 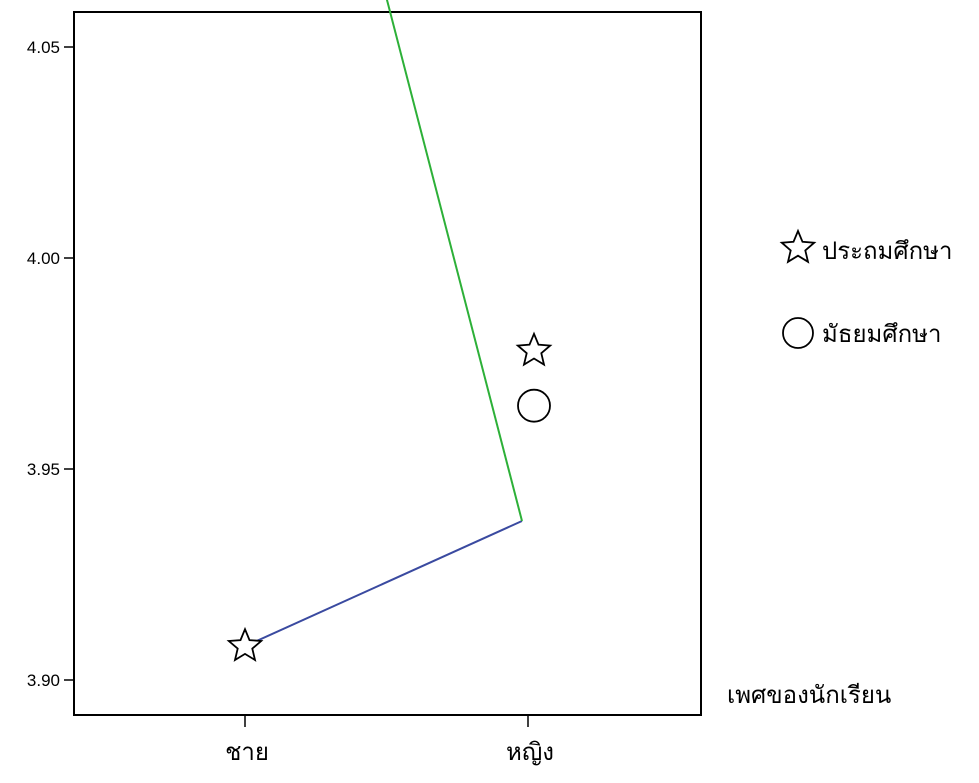 What do you see at coordinates (881, 334) in the screenshot?
I see `legend-label-1: มัธยมศึกษา` at bounding box center [881, 334].